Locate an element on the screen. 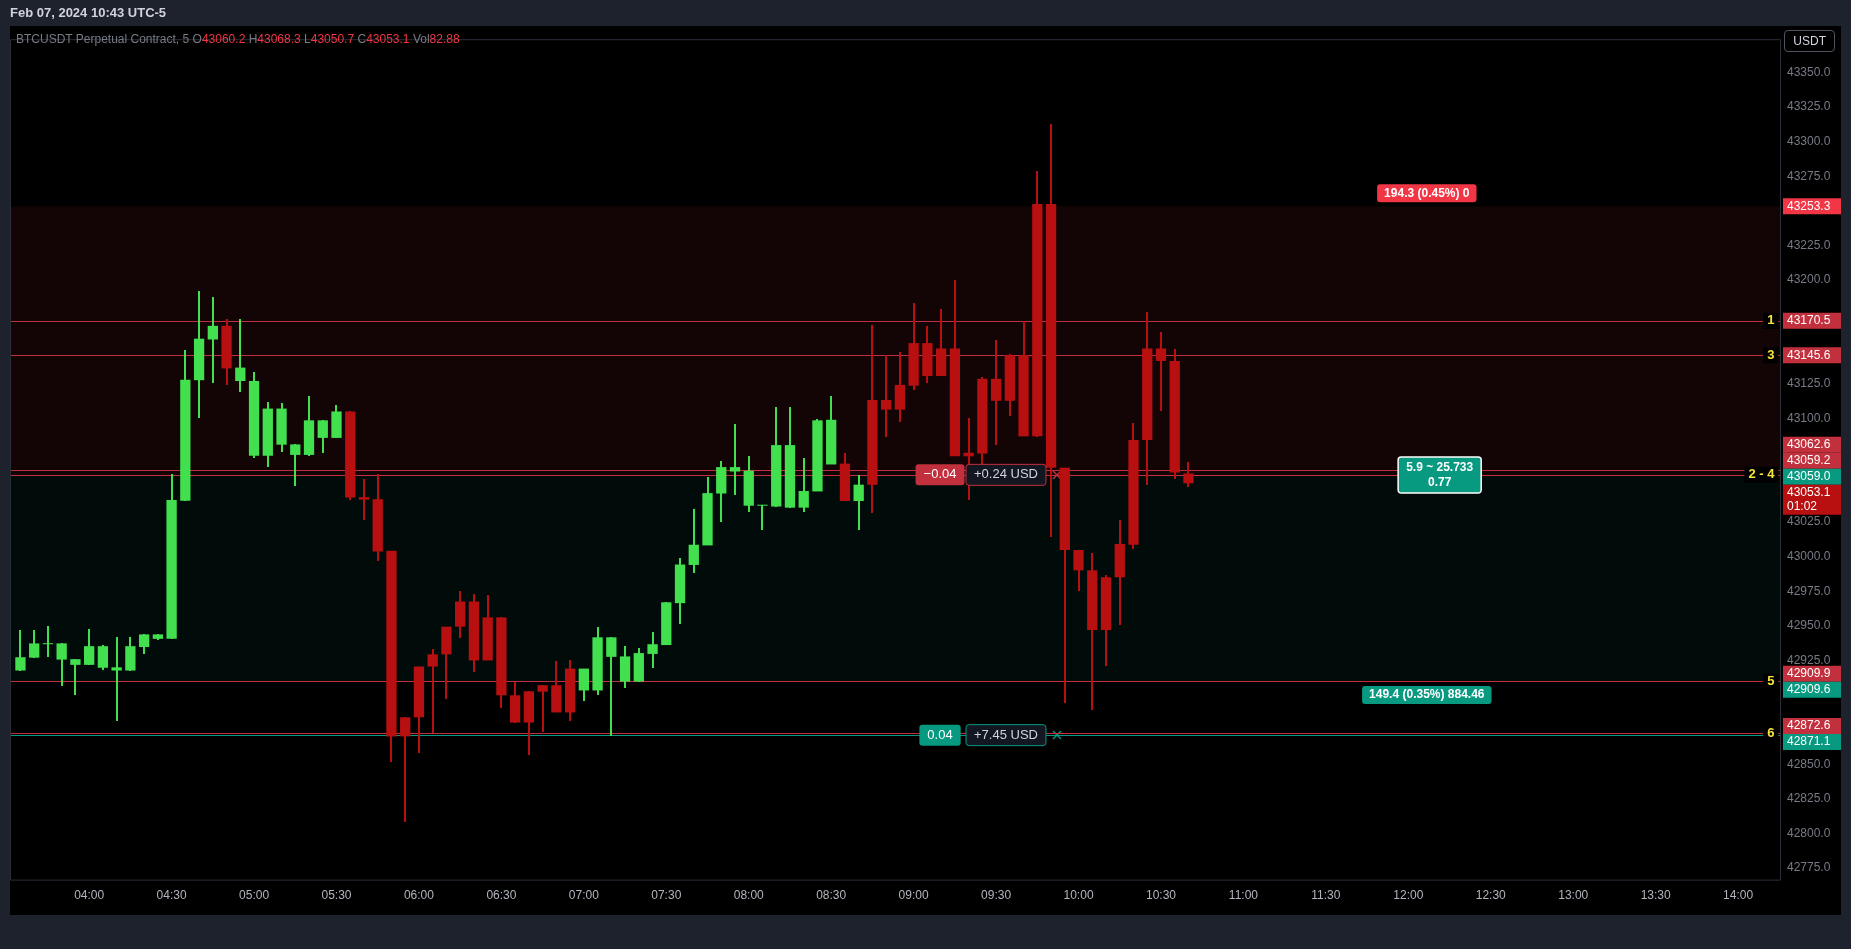 This screenshot has width=1851, height=949. annotation: 43053.1 01:02 is located at coordinates (1809, 499).